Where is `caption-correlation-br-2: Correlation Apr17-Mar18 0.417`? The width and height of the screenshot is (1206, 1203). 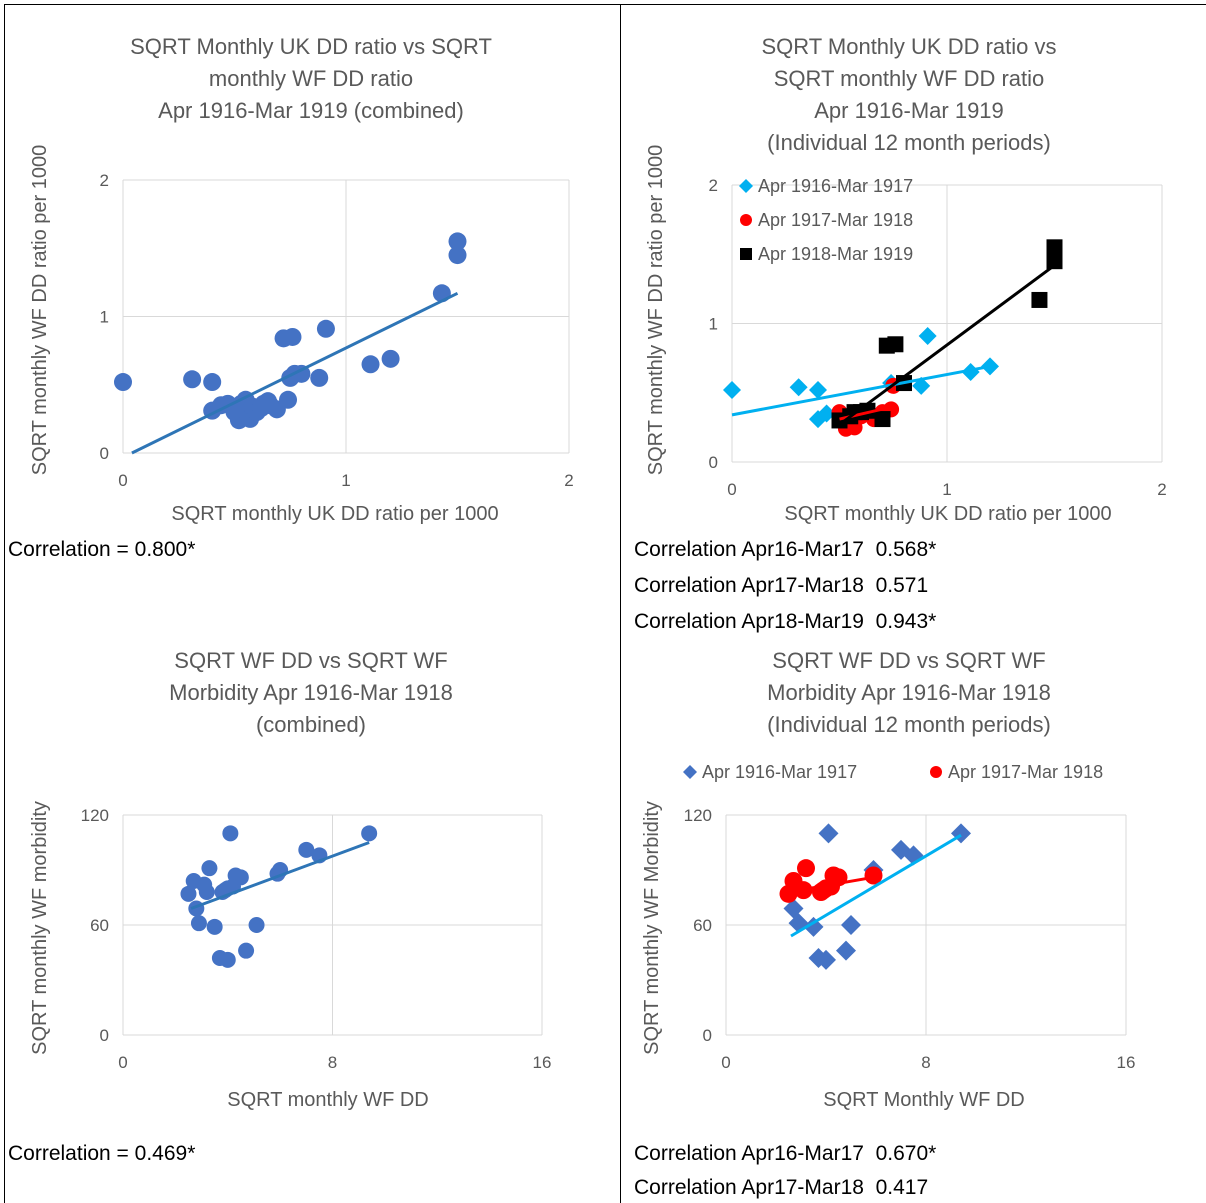
caption-correlation-br-2: Correlation Apr17-Mar18 0.417 is located at coordinates (781, 1187).